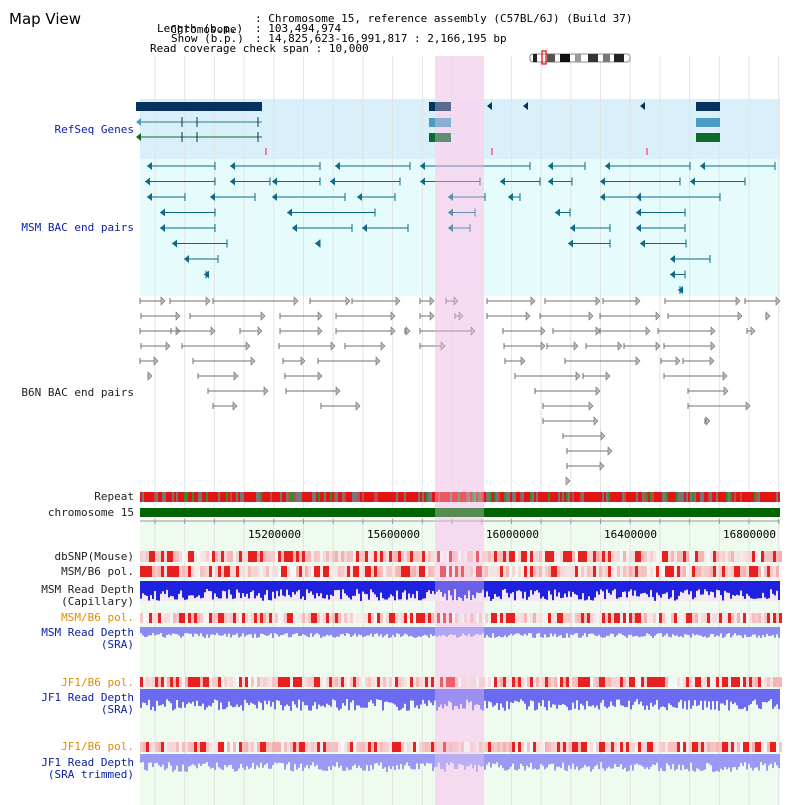  What do you see at coordinates (45, 19) in the screenshot?
I see `page-title: Map View` at bounding box center [45, 19].